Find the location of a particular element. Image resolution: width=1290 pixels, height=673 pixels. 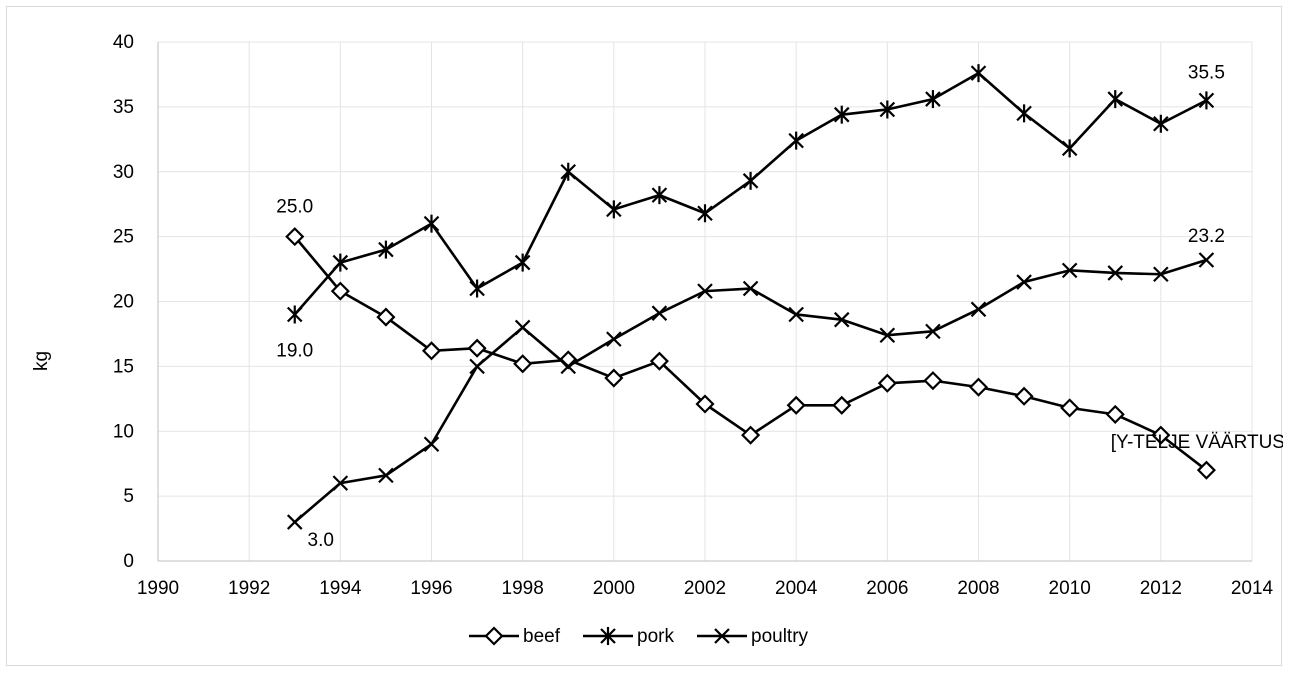

data-label-pork: 35.5 is located at coordinates (1206, 72).